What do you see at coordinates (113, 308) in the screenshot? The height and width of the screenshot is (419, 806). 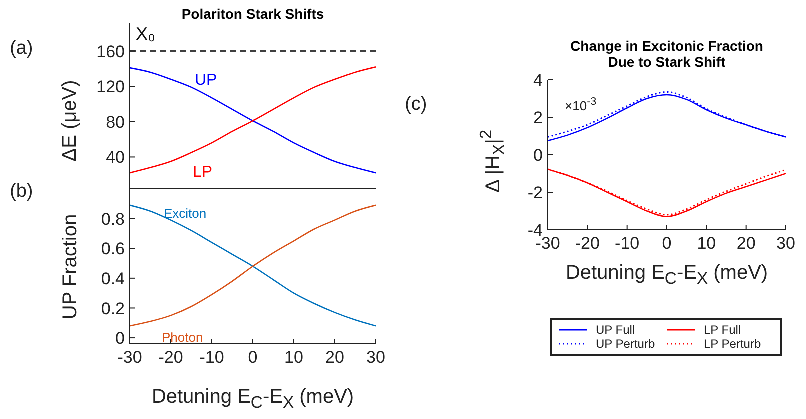 I see `y-tick-label: 0.2` at bounding box center [113, 308].